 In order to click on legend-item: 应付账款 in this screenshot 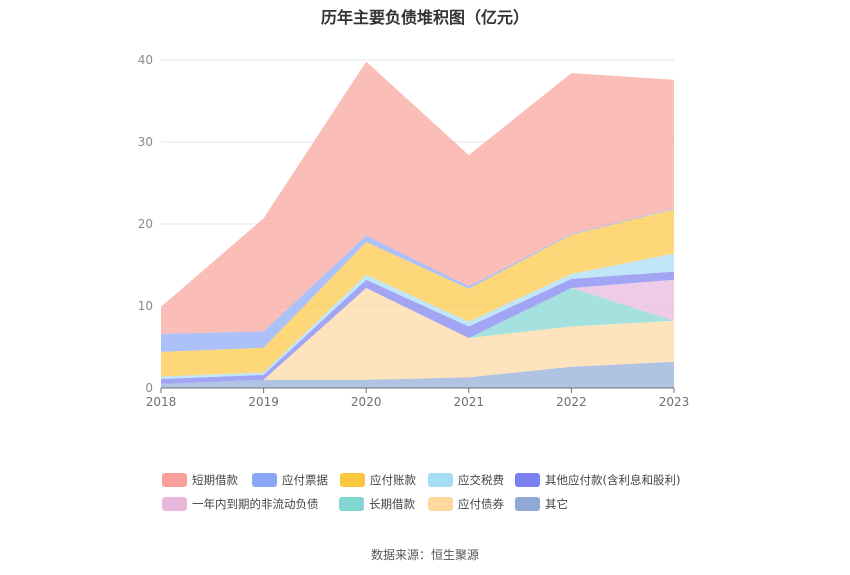, I will do `click(378, 480)`.